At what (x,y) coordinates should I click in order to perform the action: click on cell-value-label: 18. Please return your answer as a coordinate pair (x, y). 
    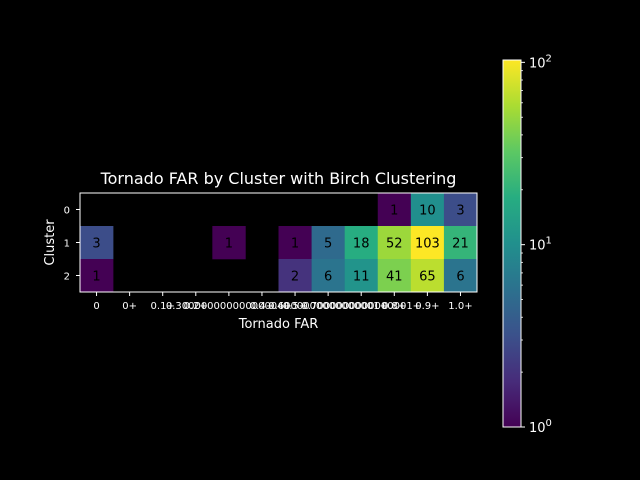
    Looking at the image, I should click on (361, 244).